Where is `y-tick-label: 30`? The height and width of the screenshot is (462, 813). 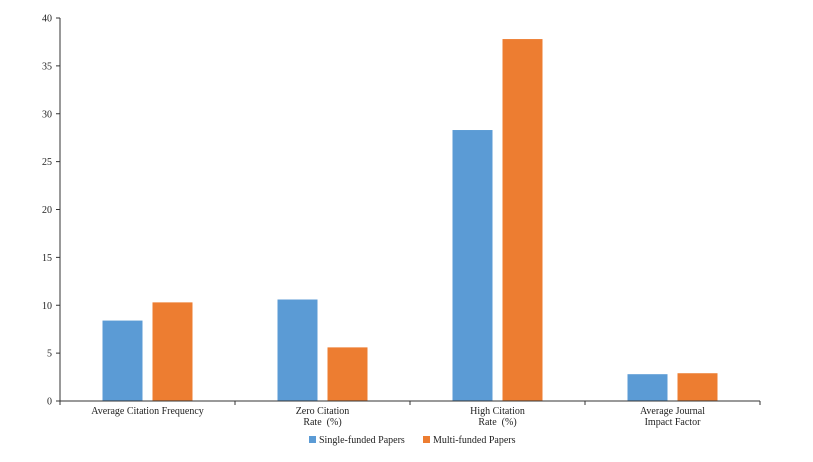
y-tick-label: 30 is located at coordinates (47, 114).